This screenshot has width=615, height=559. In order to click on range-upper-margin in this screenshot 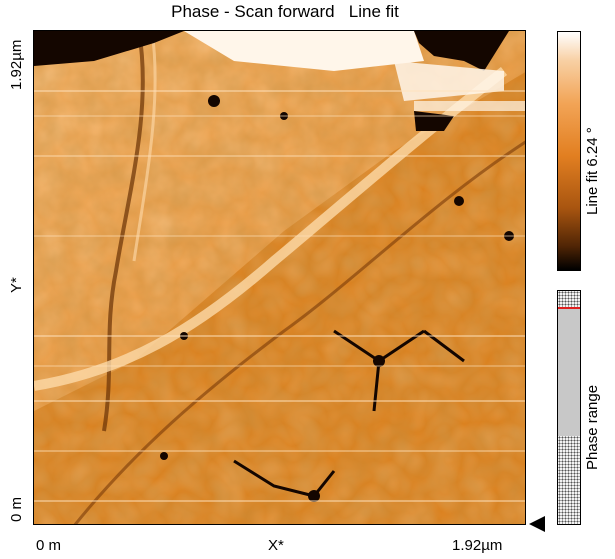, I will do `click(569, 299)`.